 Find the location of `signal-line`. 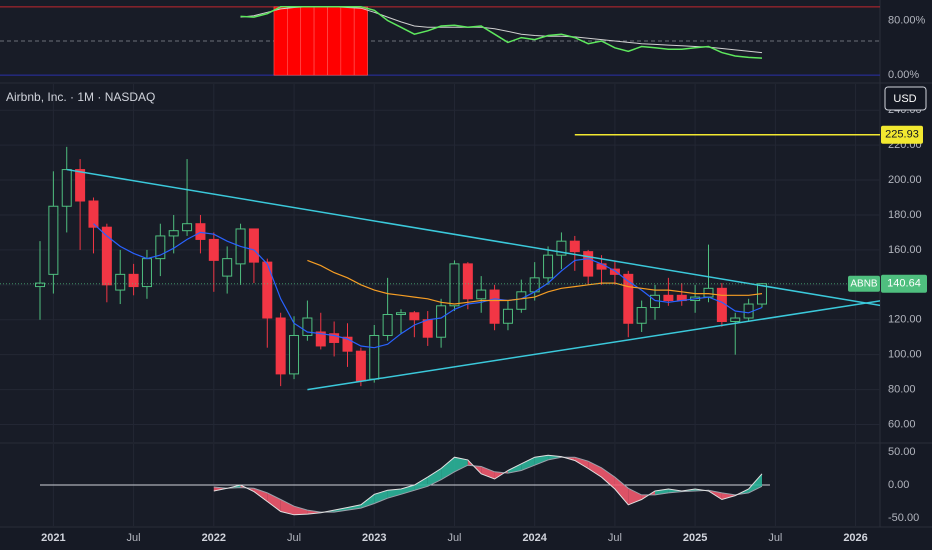

signal-line is located at coordinates (501, 32).